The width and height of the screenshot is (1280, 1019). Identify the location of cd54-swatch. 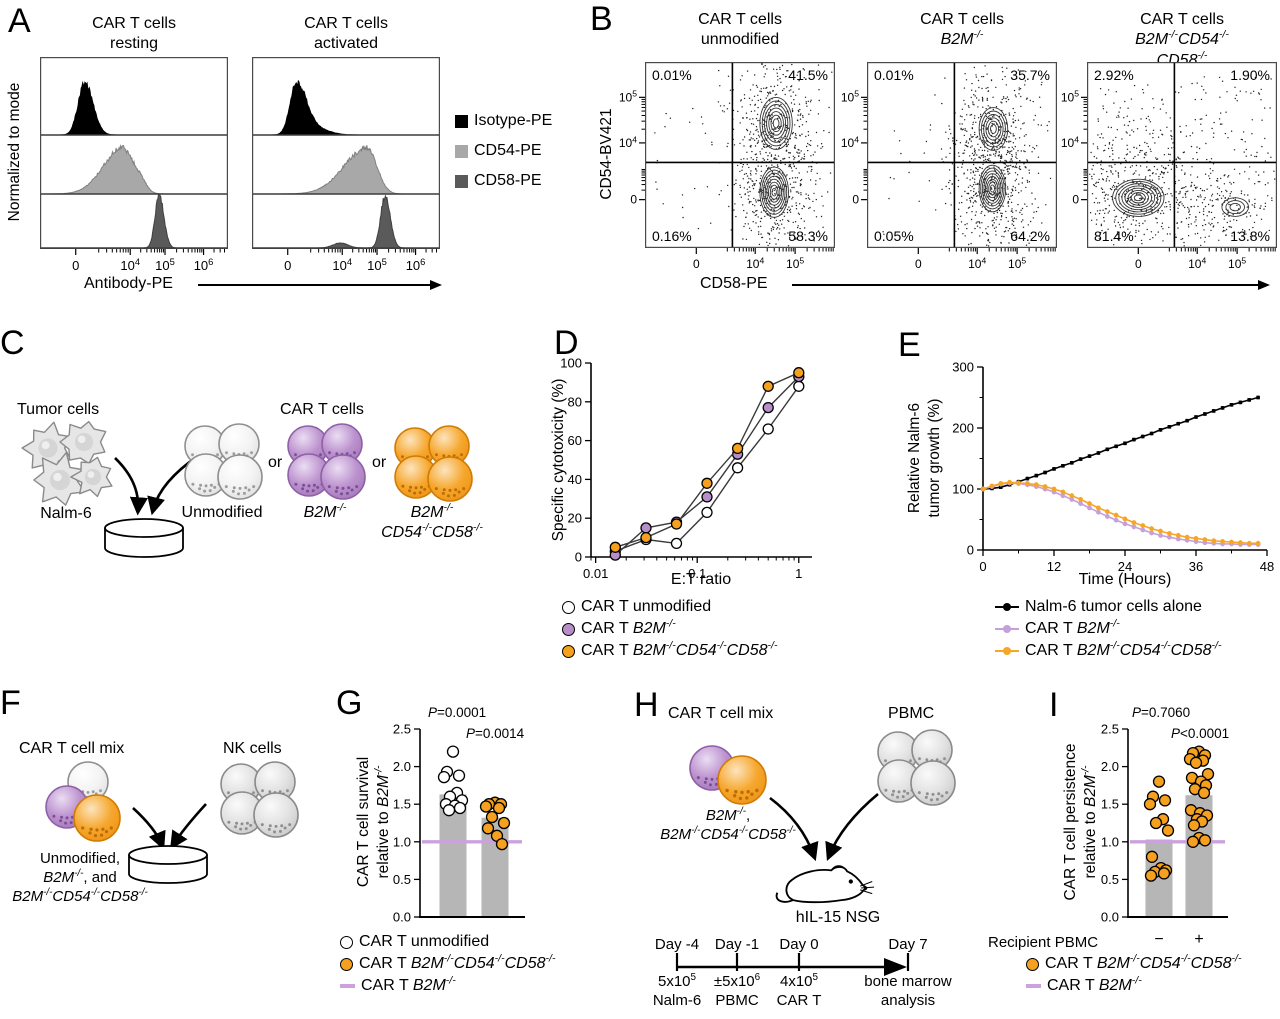
(461, 151).